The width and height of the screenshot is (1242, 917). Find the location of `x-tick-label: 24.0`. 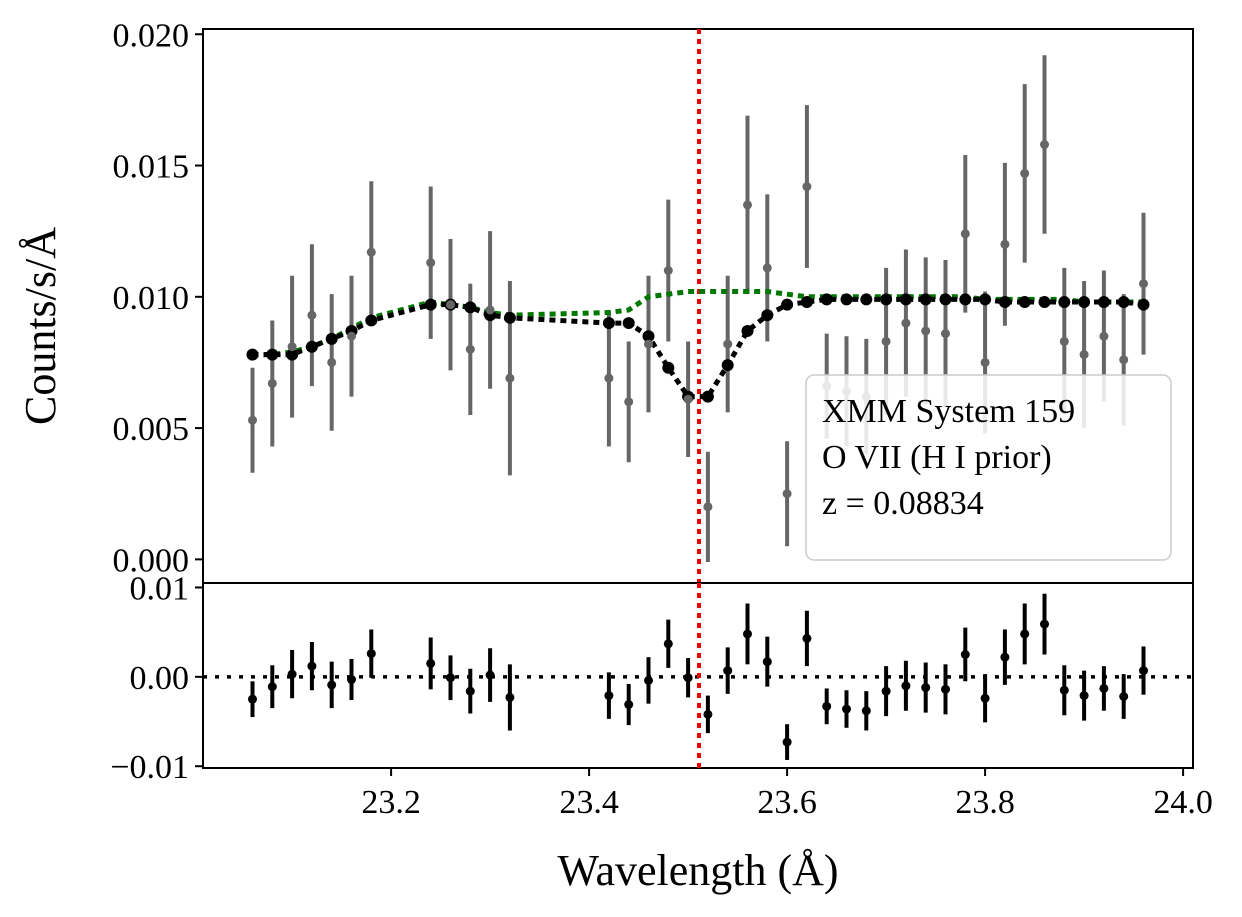

x-tick-label: 24.0 is located at coordinates (1183, 802).